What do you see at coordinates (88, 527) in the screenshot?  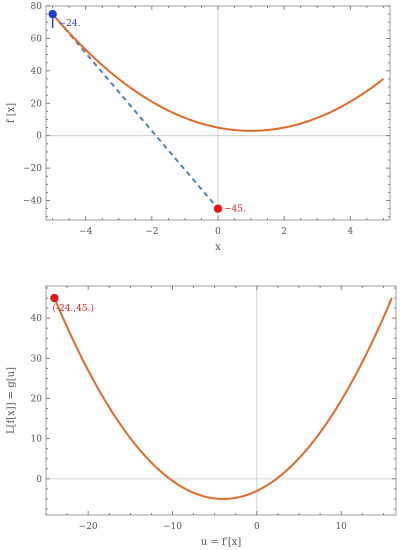 I see `x-tick-label: −20` at bounding box center [88, 527].